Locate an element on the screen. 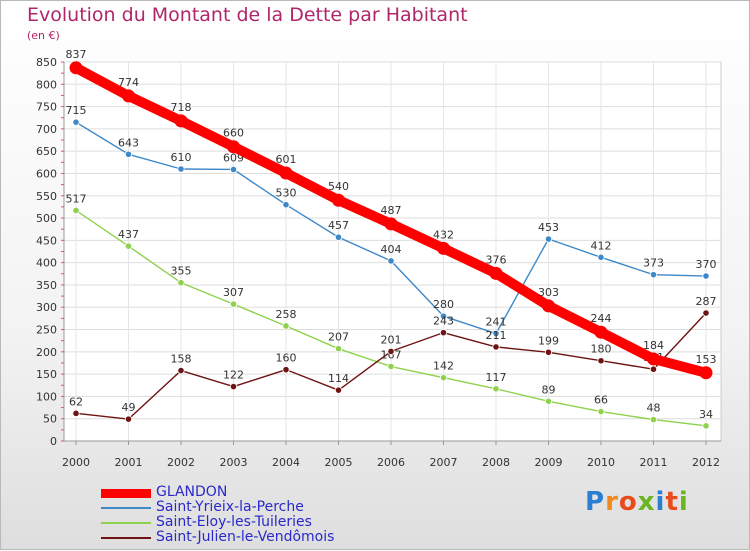 Image resolution: width=750 pixels, height=551 pixels. data-label: 610 is located at coordinates (181, 157).